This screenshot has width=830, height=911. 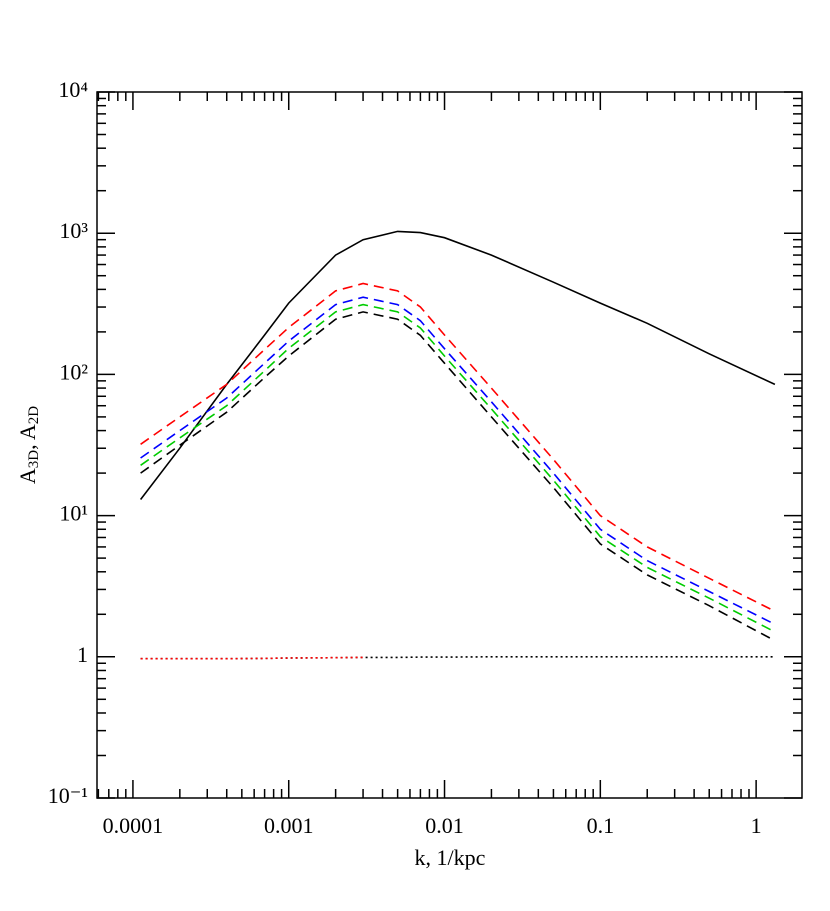 What do you see at coordinates (73, 371) in the screenshot?
I see `y-tick-label: 10²` at bounding box center [73, 371].